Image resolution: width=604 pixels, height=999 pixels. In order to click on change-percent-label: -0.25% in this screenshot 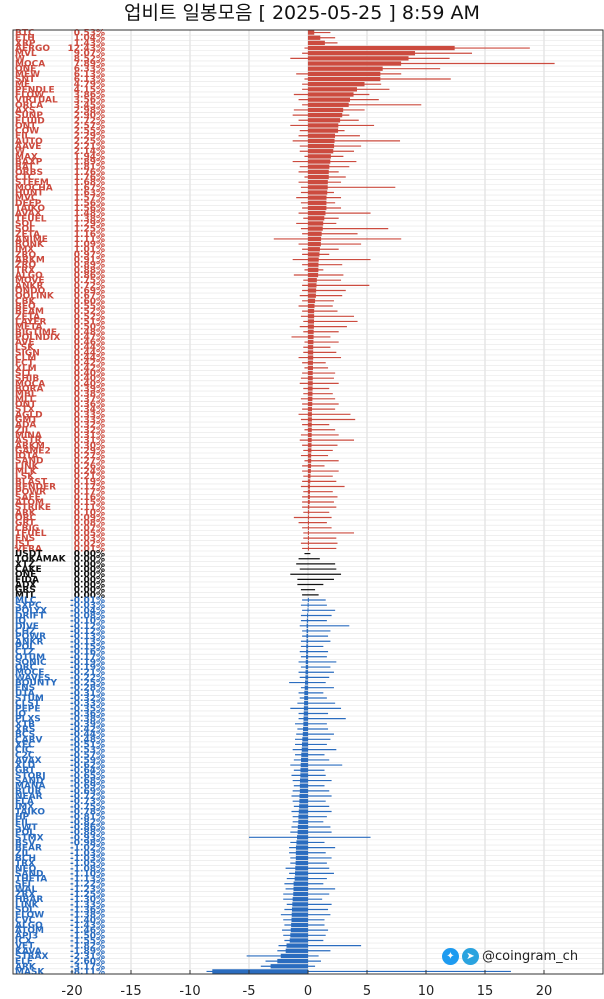, I will do `click(87, 684)`.